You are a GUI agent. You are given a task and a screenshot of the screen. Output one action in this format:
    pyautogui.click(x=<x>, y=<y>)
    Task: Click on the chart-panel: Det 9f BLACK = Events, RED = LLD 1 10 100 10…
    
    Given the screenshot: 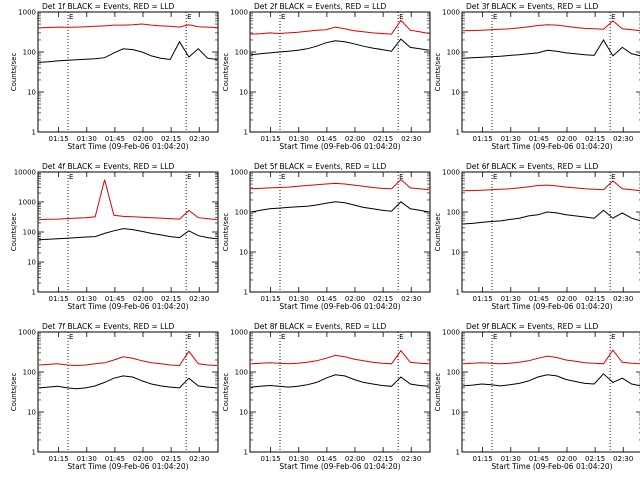 What is the action you would take?
    pyautogui.click(x=537, y=396)
    